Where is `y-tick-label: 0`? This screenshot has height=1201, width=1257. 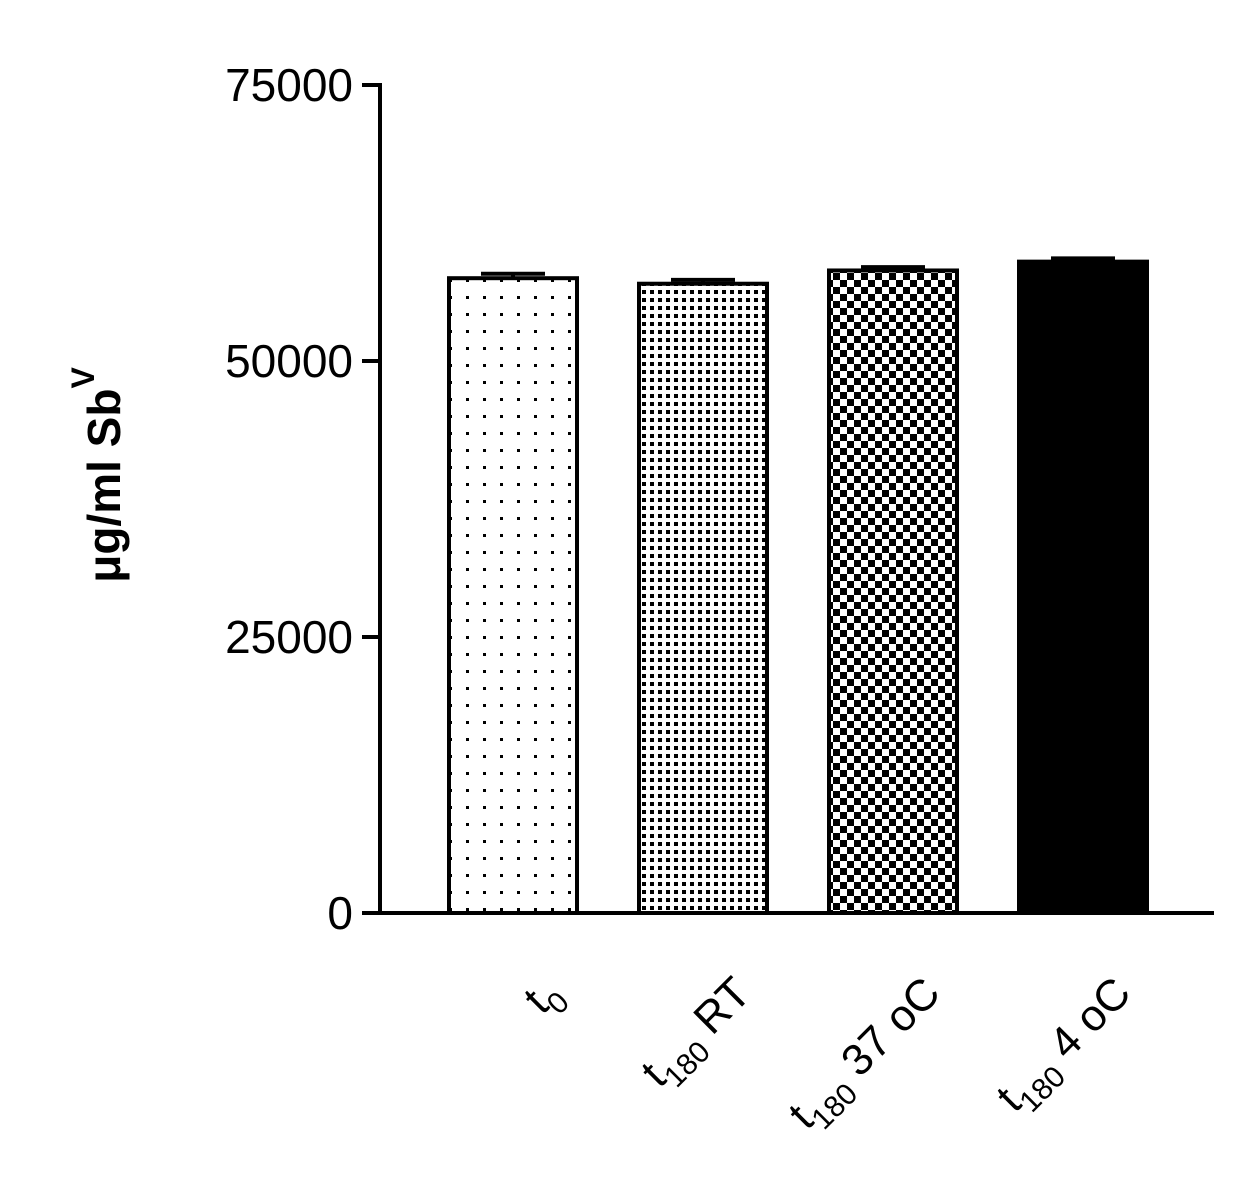 y-tick-label: 0 is located at coordinates (340, 913).